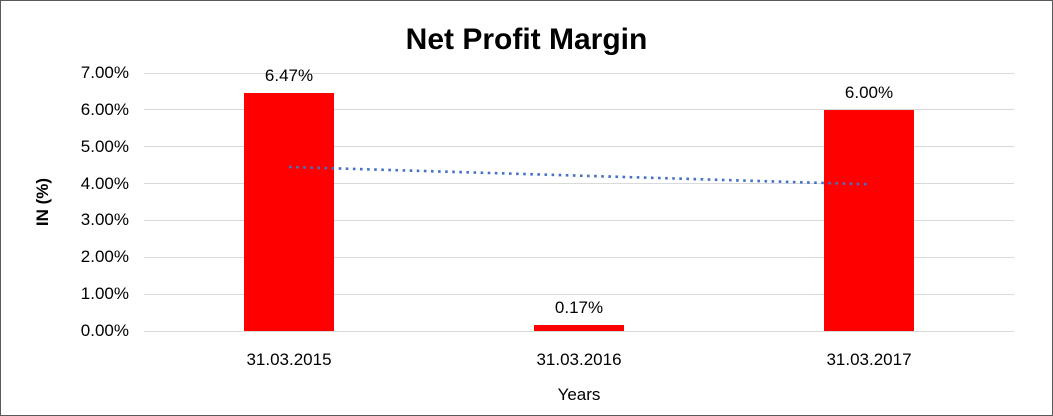 This screenshot has width=1053, height=416. Describe the element at coordinates (104, 330) in the screenshot. I see `y-tick-label: 0.00%` at that location.